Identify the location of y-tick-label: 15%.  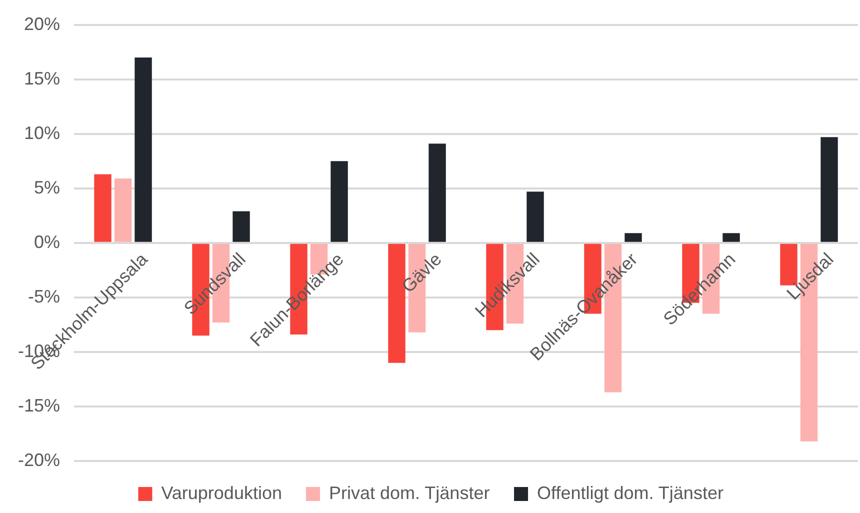
(42, 78).